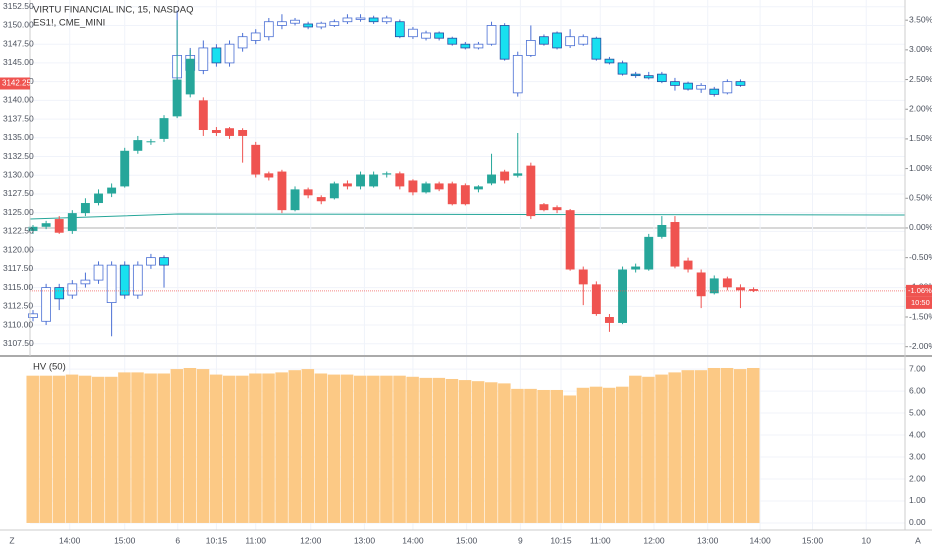 This screenshot has height=550, width=932. Describe the element at coordinates (917, 368) in the screenshot. I see `y-tick-label: 7.00` at that location.